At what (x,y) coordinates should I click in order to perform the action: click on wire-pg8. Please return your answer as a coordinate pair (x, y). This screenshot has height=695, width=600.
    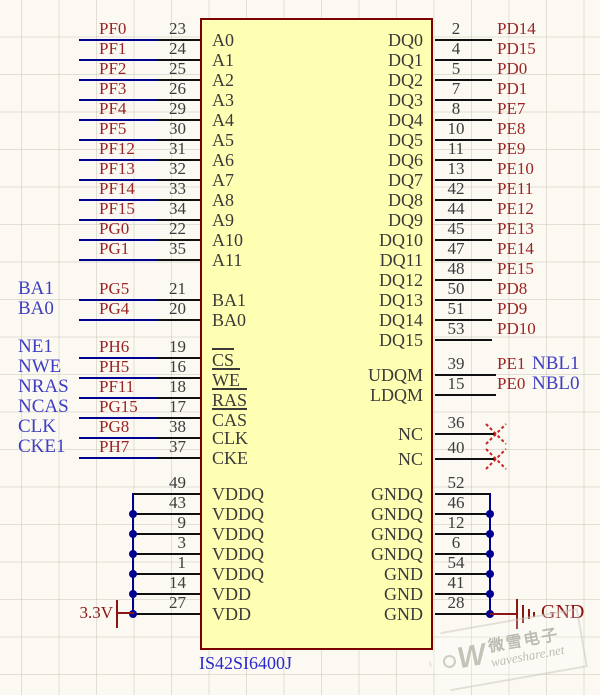
    Looking at the image, I should click on (119, 438).